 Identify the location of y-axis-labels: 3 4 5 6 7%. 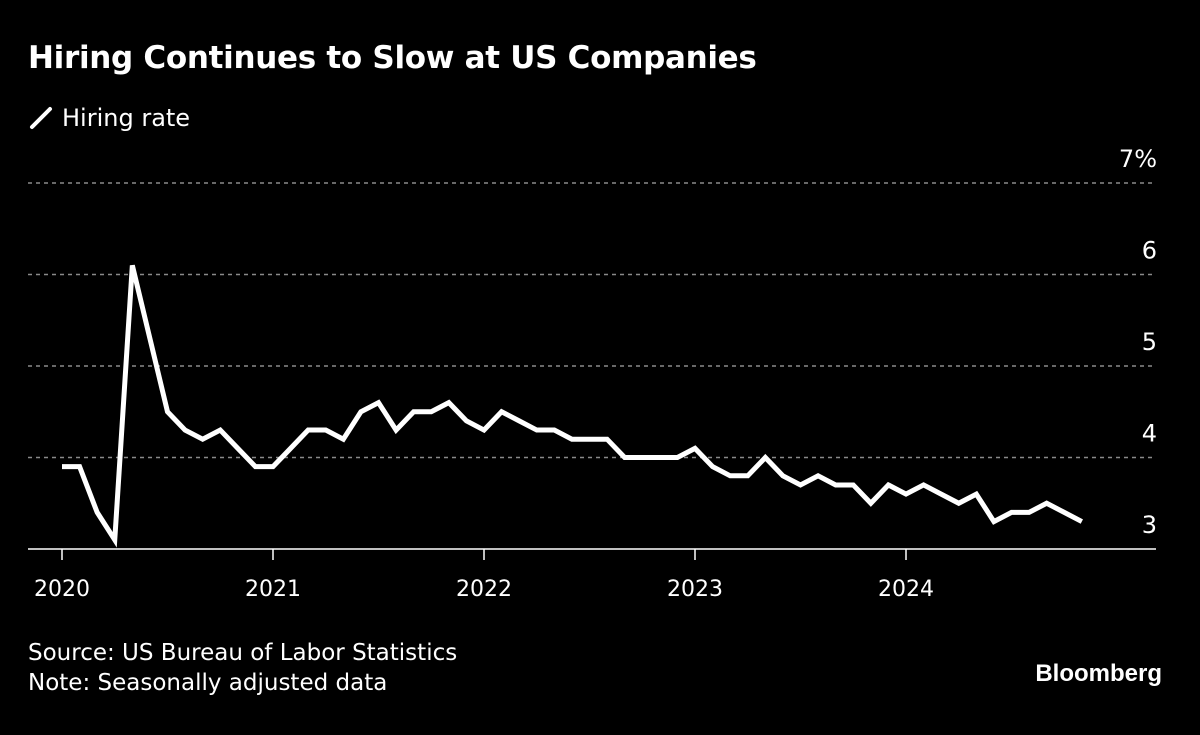
(1138, 342).